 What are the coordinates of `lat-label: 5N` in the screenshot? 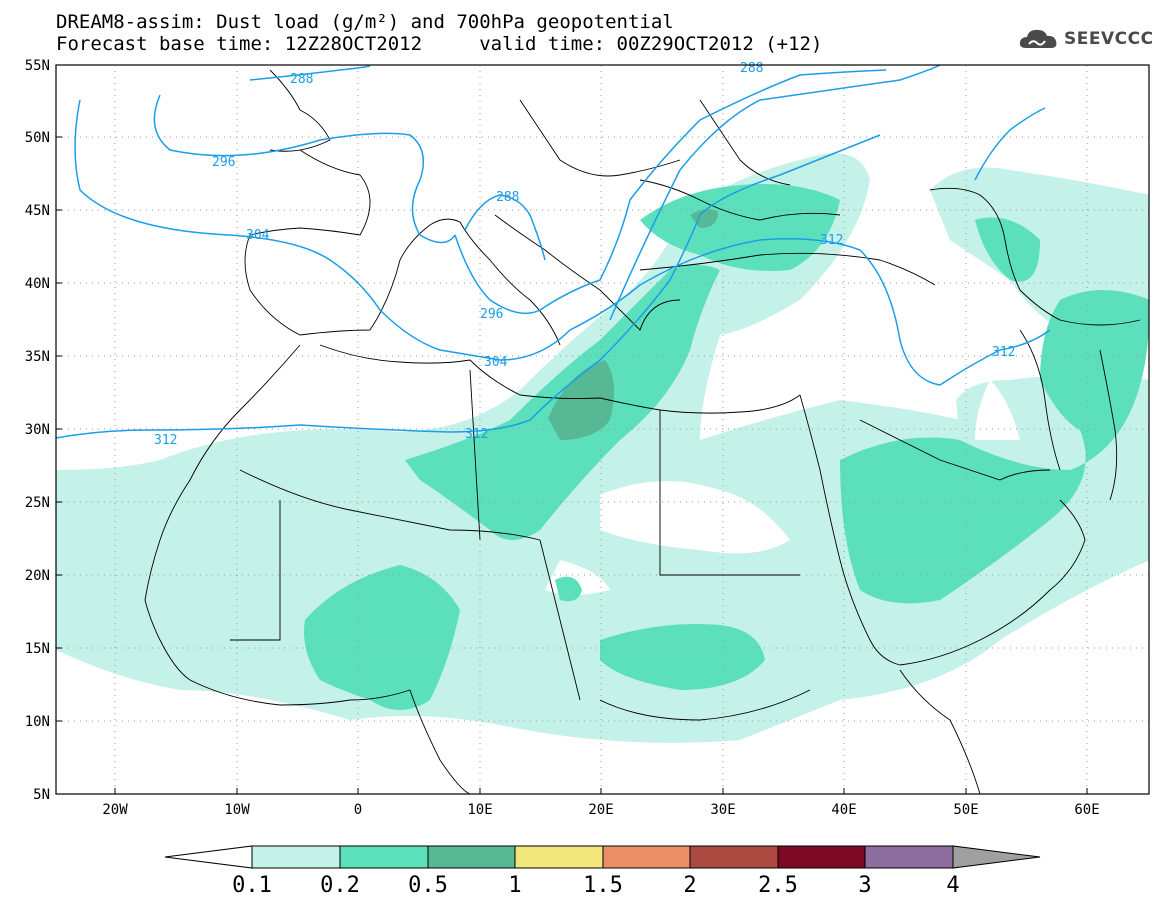 It's located at (41, 795).